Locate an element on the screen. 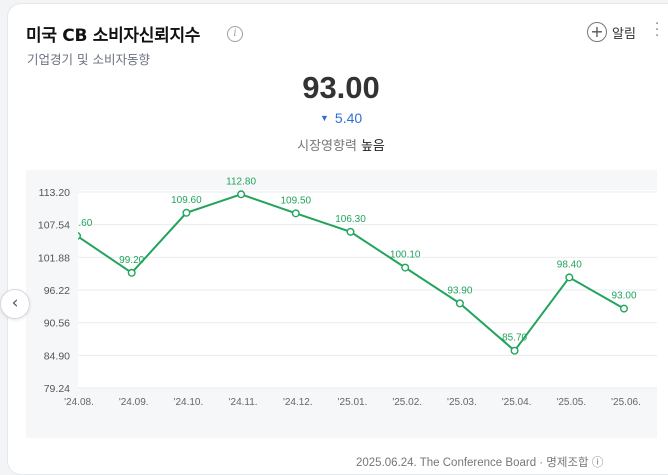 The image size is (668, 475). data-label: 105.60 is located at coordinates (77, 223).